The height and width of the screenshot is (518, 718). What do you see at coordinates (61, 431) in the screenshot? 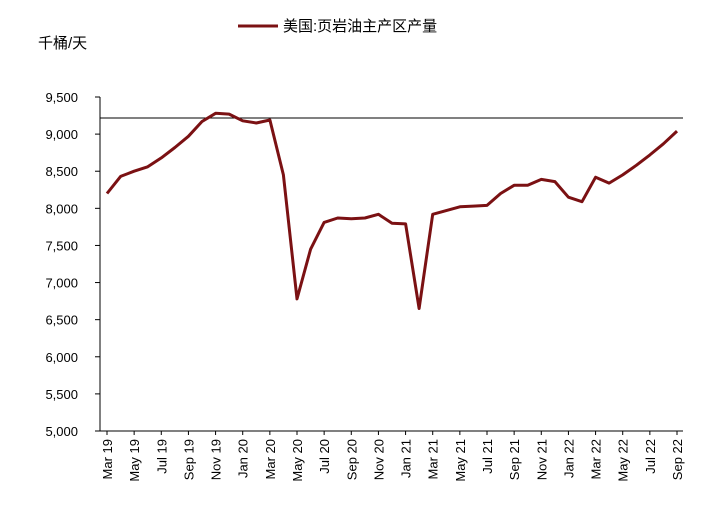
I see `y-tick-label: 5,000` at bounding box center [61, 431].